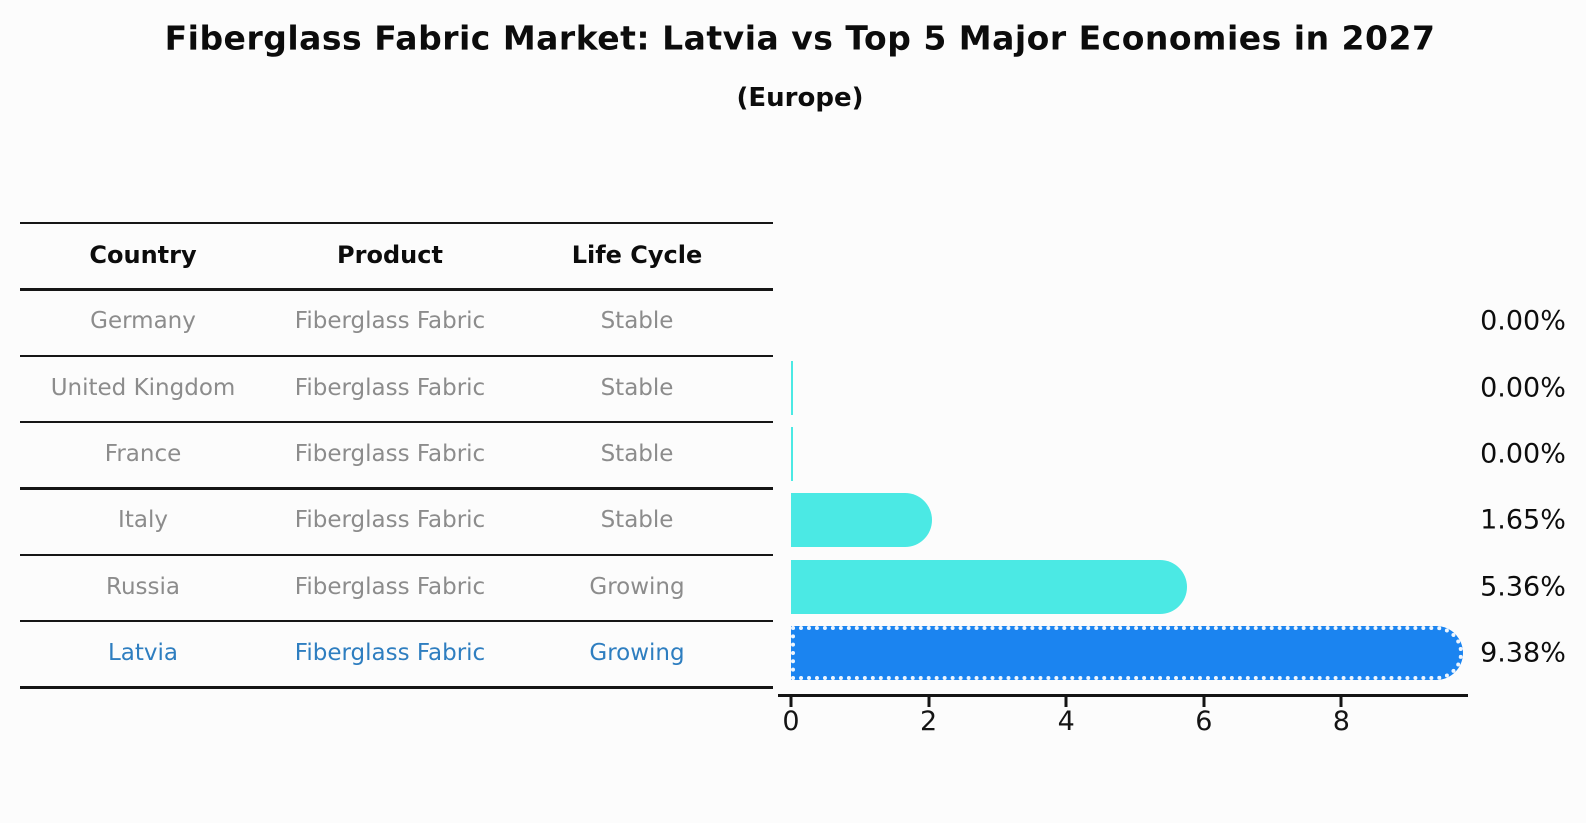  What do you see at coordinates (143, 586) in the screenshot?
I see `table-cell-country-russia: Russia` at bounding box center [143, 586].